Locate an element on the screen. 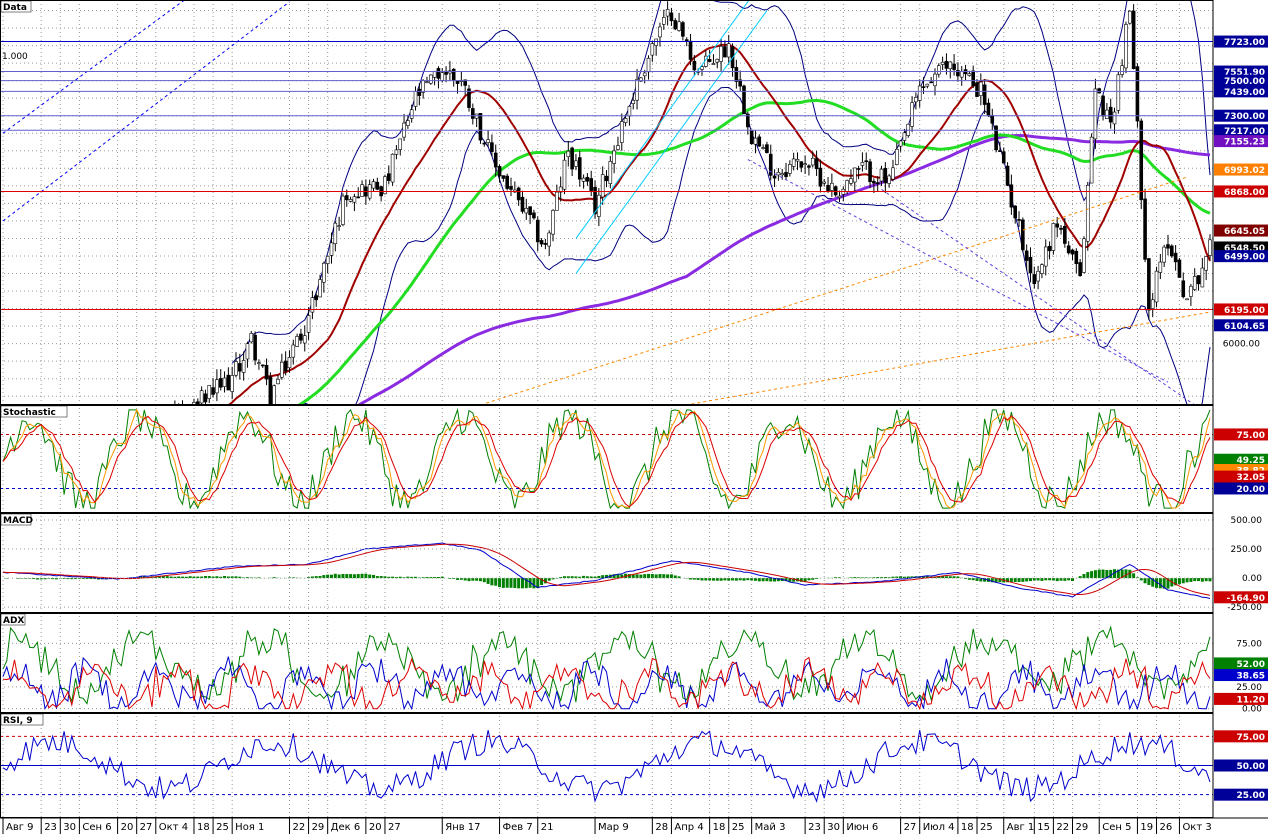 The width and height of the screenshot is (1268, 834). x-tick-label: 15 is located at coordinates (1043, 827).